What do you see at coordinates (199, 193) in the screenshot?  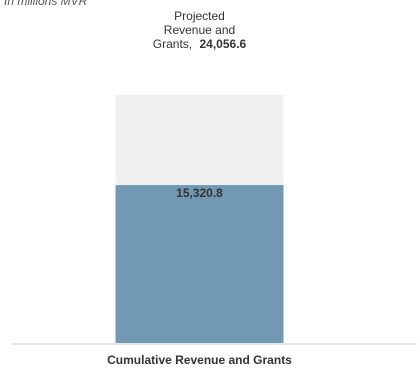 I see `value-label: 15,320.8` at bounding box center [199, 193].